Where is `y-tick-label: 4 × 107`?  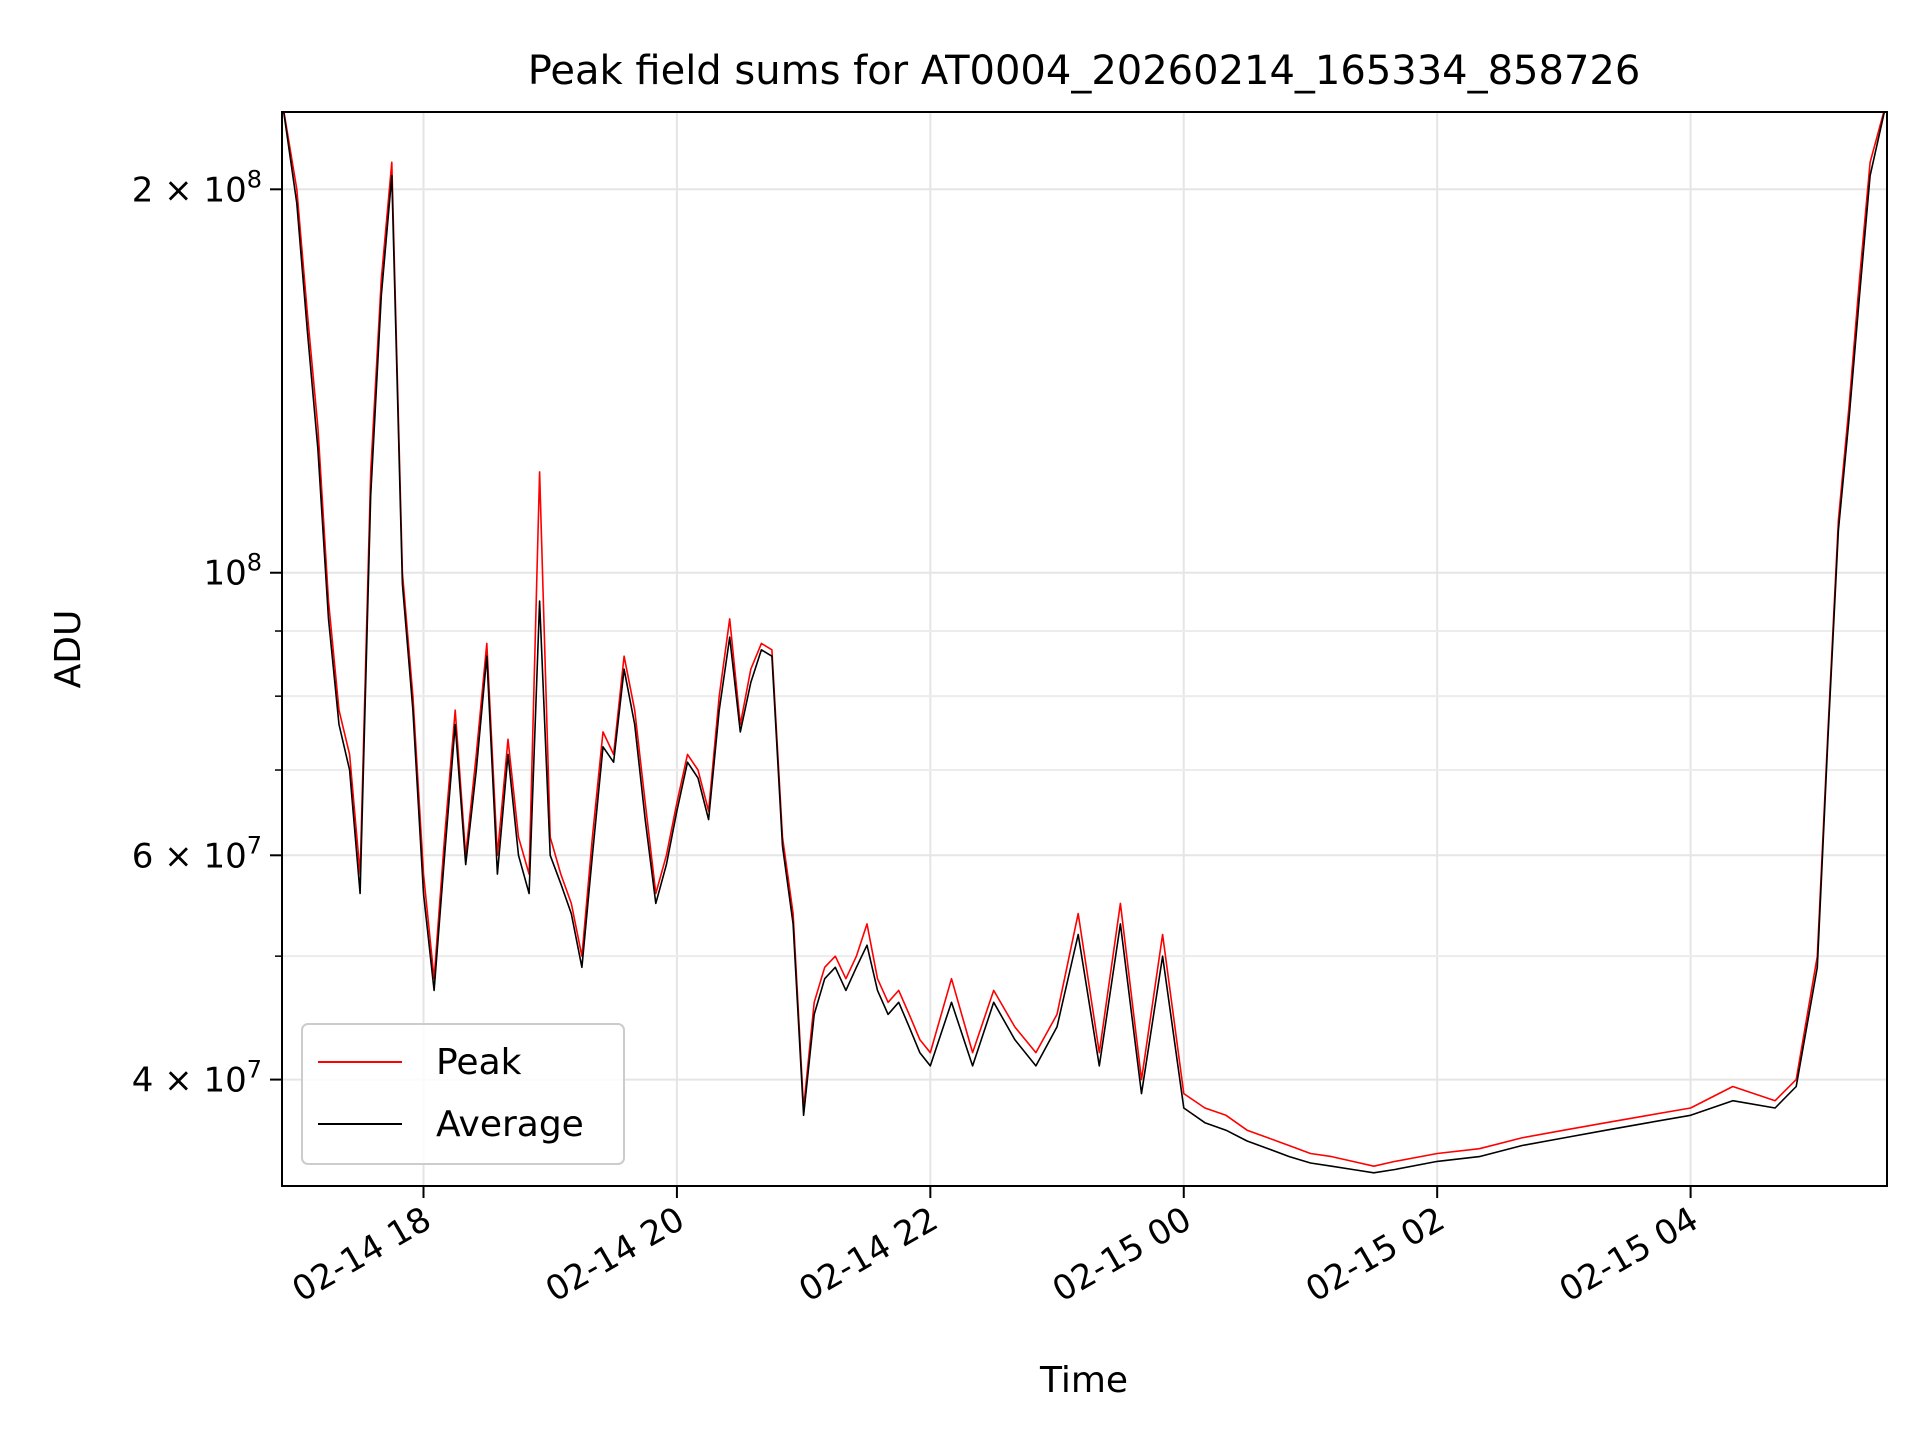
y-tick-label: 4 × 107 is located at coordinates (197, 1078).